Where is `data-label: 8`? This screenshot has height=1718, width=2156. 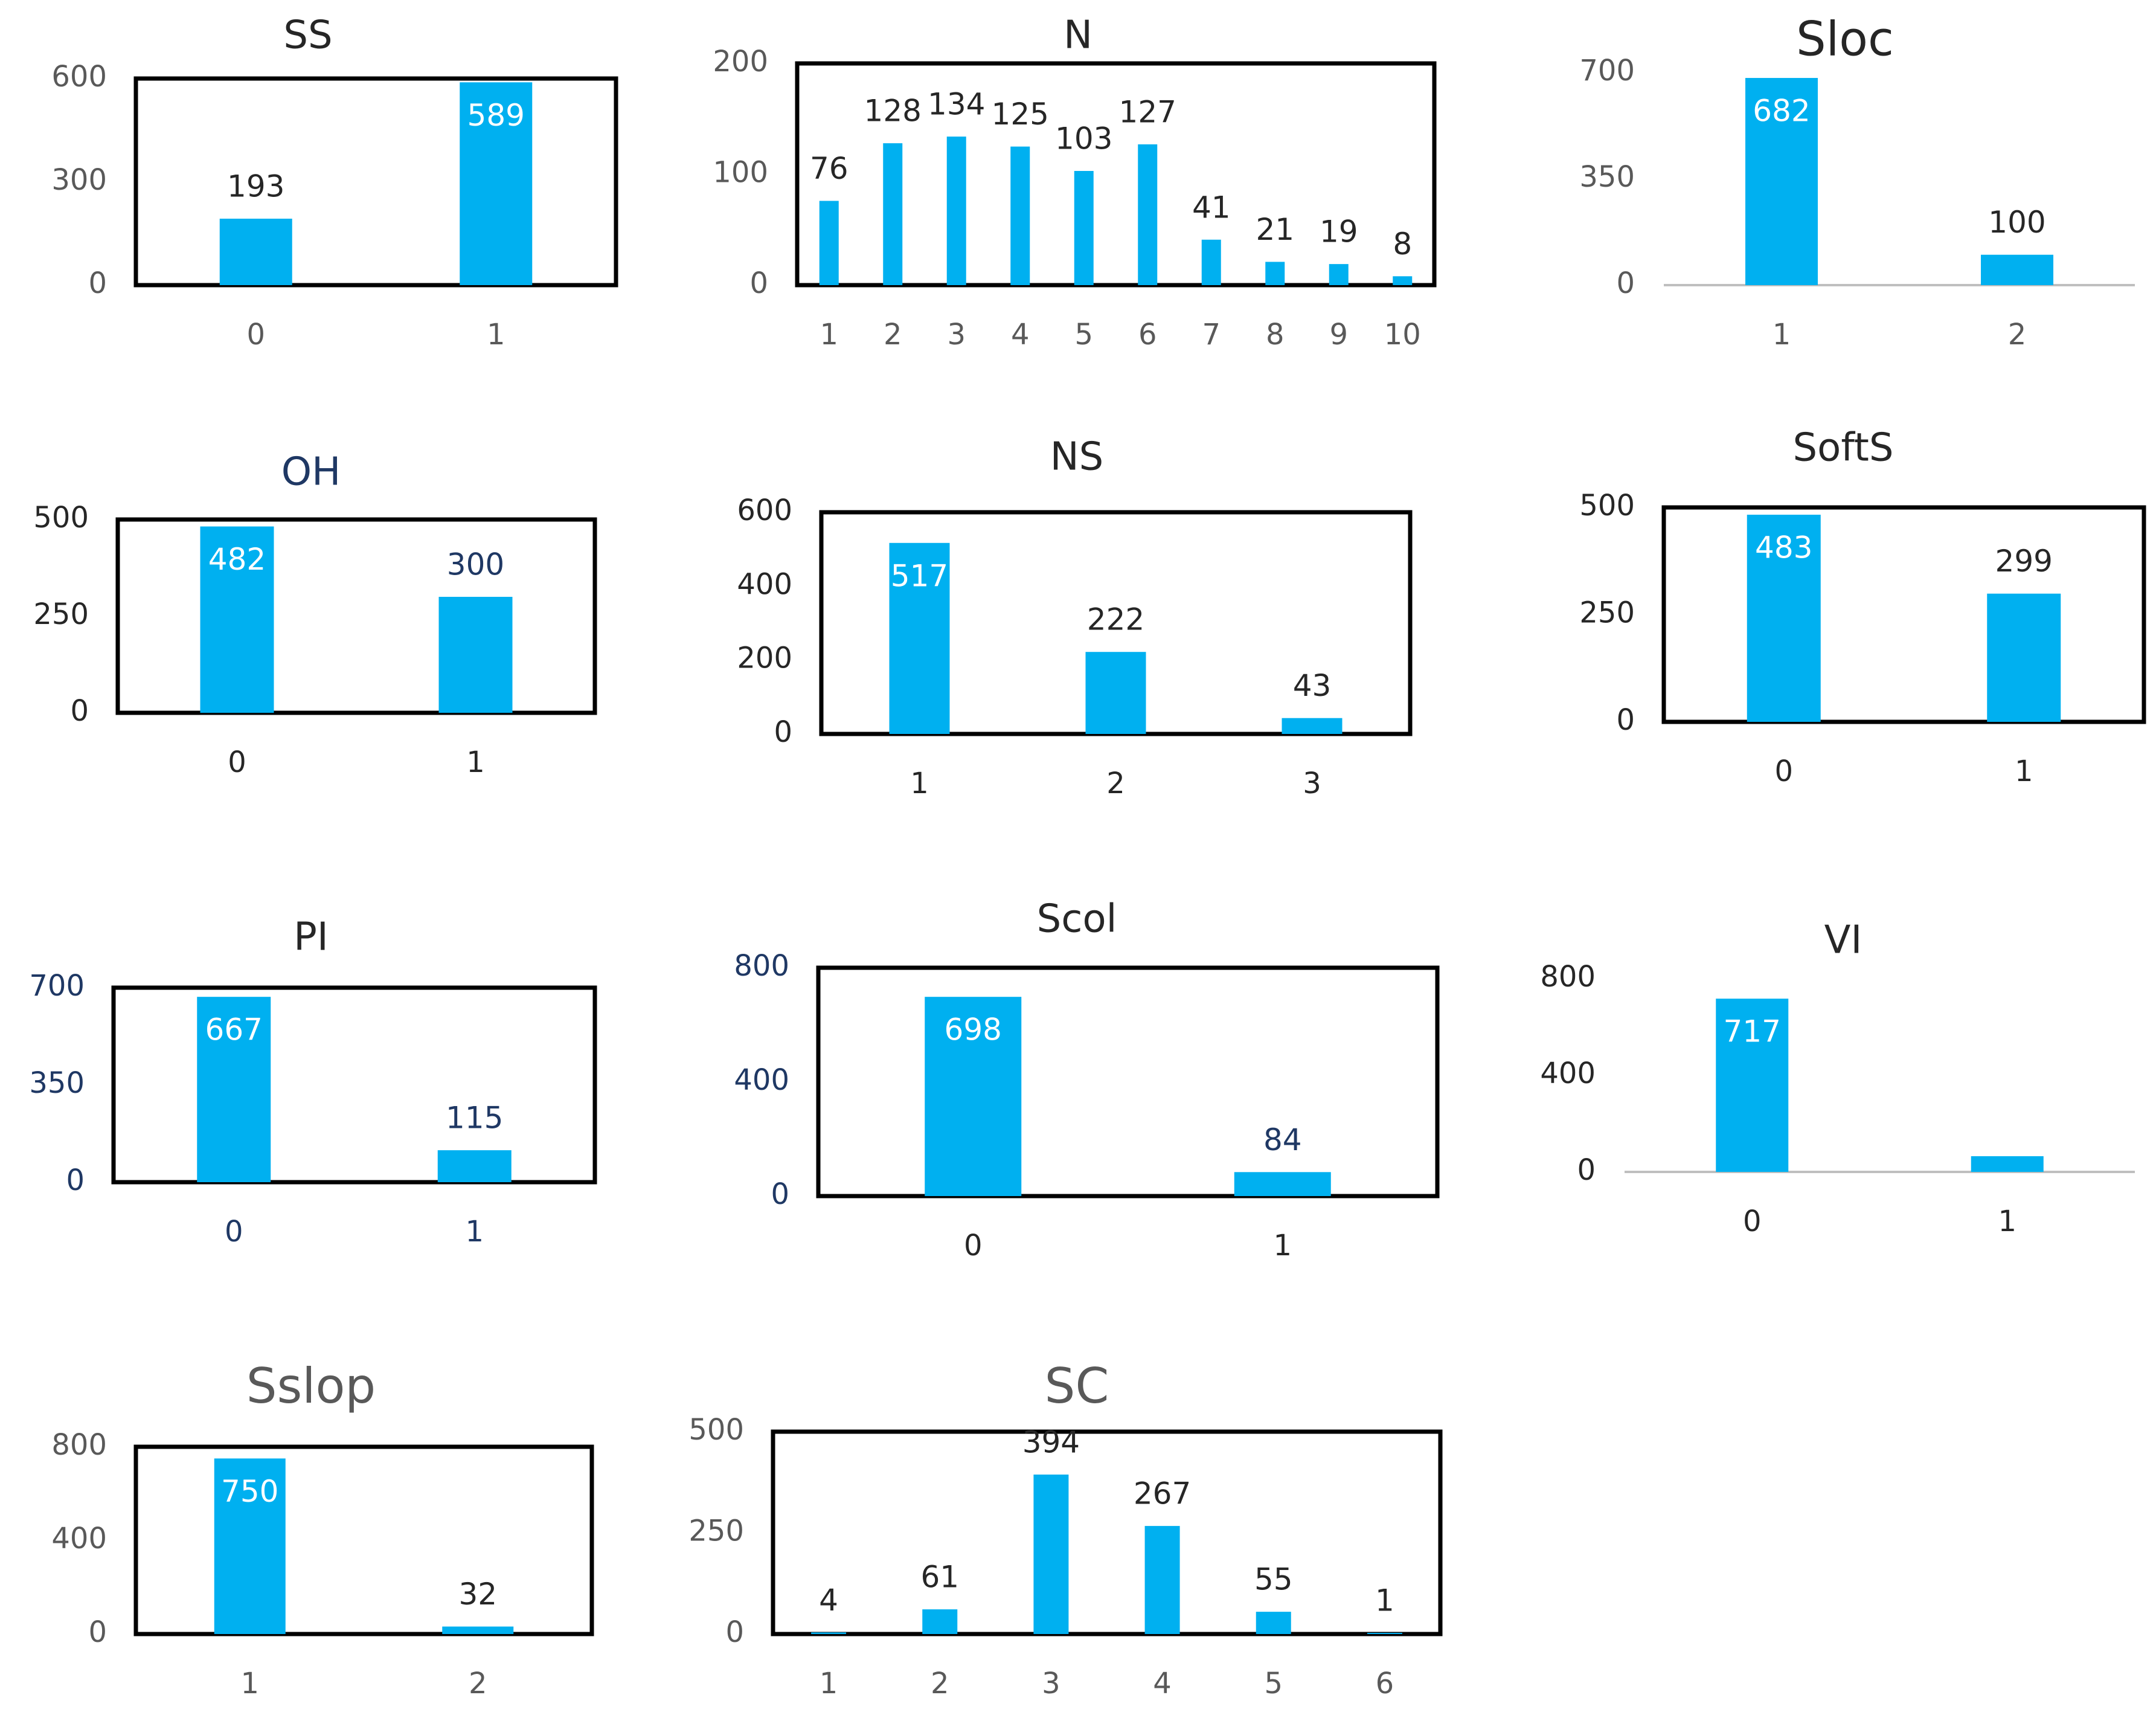
data-label: 8 is located at coordinates (1402, 244).